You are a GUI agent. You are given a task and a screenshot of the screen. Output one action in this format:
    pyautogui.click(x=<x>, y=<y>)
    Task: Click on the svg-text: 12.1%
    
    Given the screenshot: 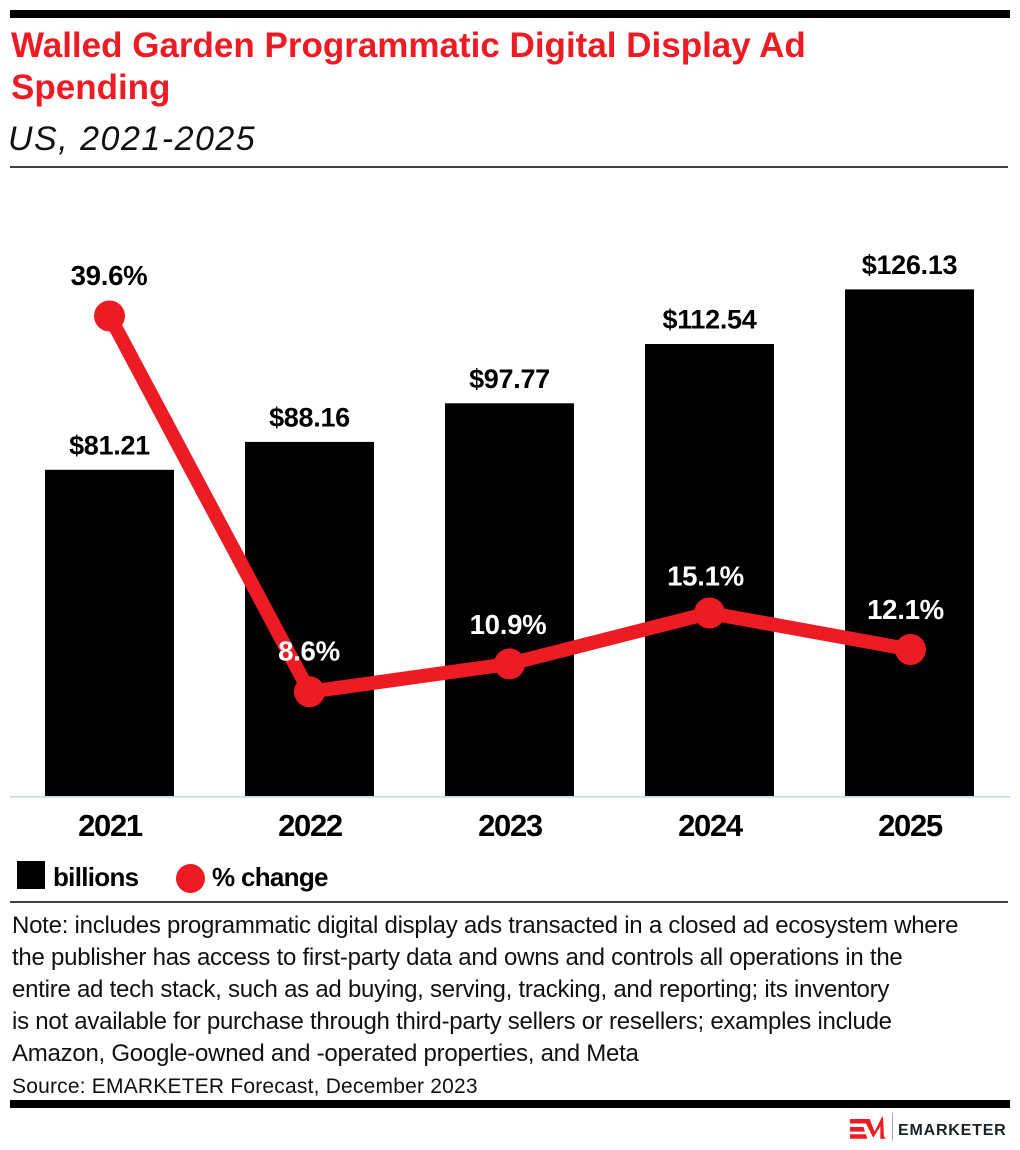 What is the action you would take?
    pyautogui.click(x=905, y=609)
    